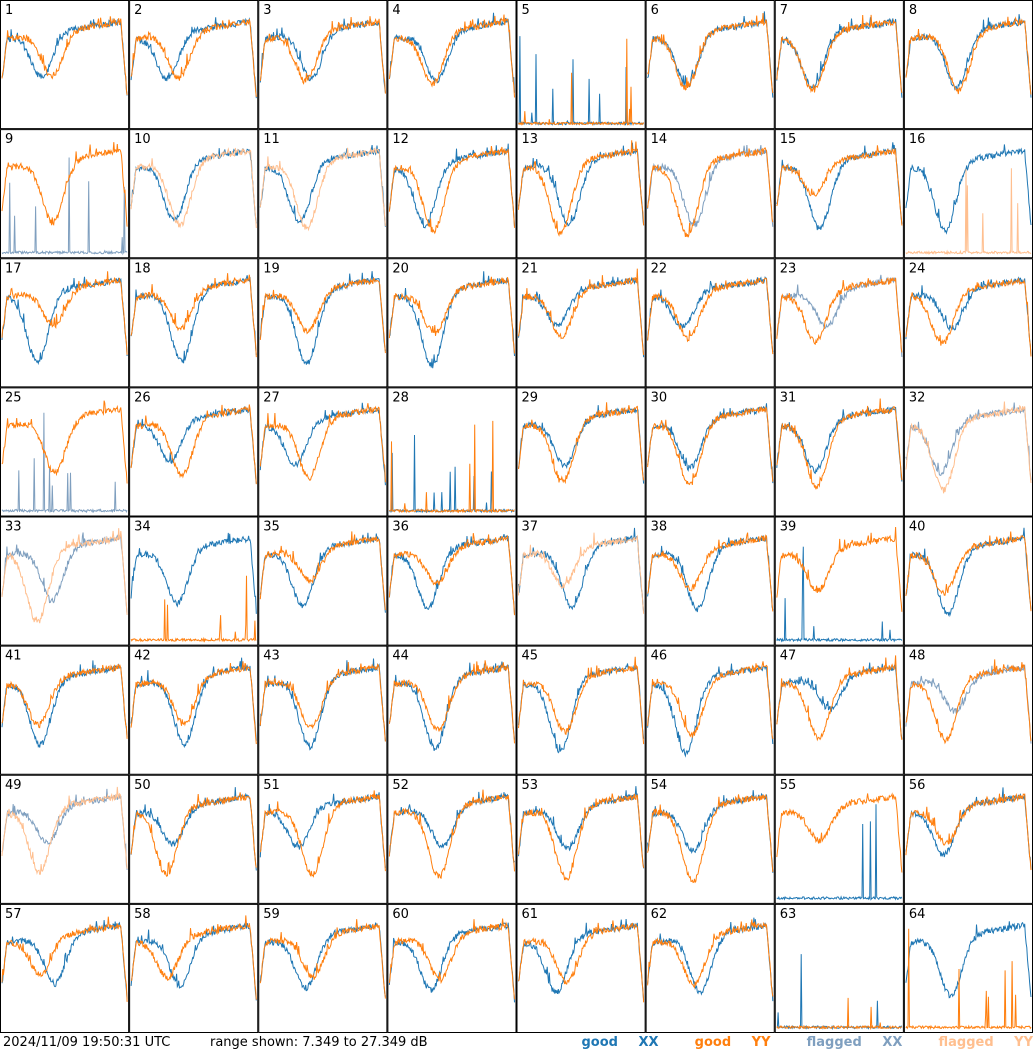  Describe the element at coordinates (659, 785) in the screenshot. I see `panel-number: 54` at that location.